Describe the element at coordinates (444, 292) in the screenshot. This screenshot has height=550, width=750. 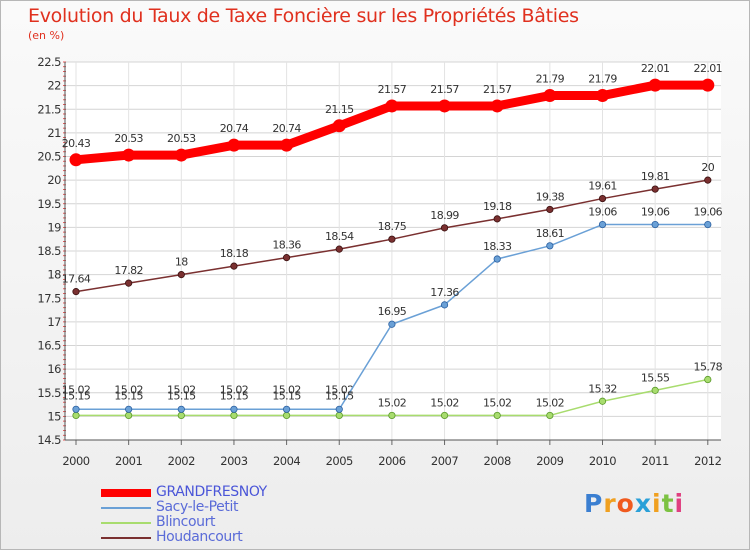
I see `data-label: 17.36` at that location.